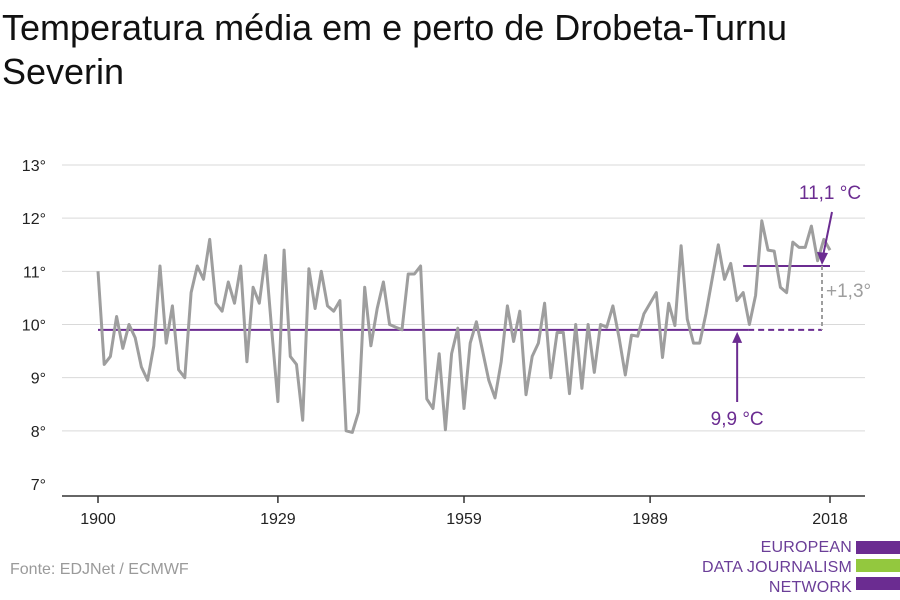  I want to click on x-tick-label: 1959, so click(464, 519).